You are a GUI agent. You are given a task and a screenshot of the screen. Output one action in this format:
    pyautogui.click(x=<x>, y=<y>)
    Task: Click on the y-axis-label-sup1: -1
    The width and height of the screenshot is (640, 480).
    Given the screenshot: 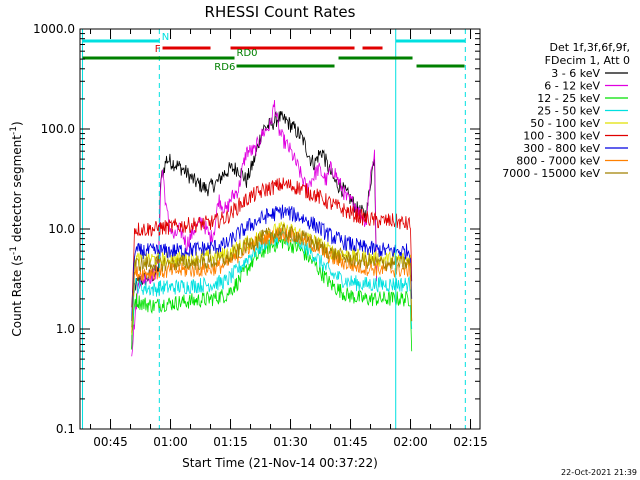 What is the action you would take?
    pyautogui.click(x=14, y=250)
    